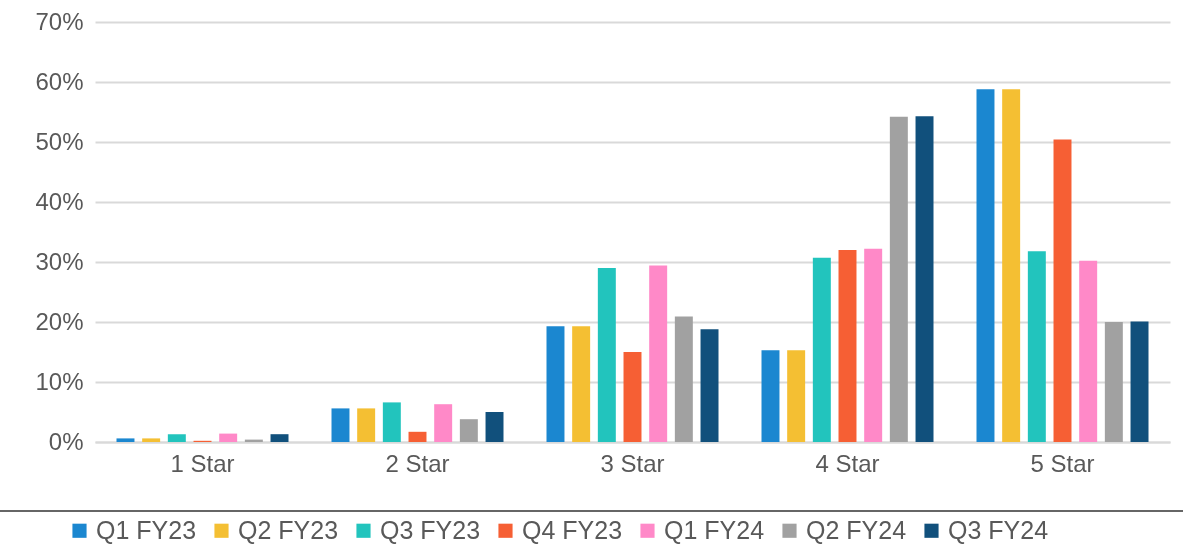  I want to click on y-tick-label: 10%, so click(59, 381).